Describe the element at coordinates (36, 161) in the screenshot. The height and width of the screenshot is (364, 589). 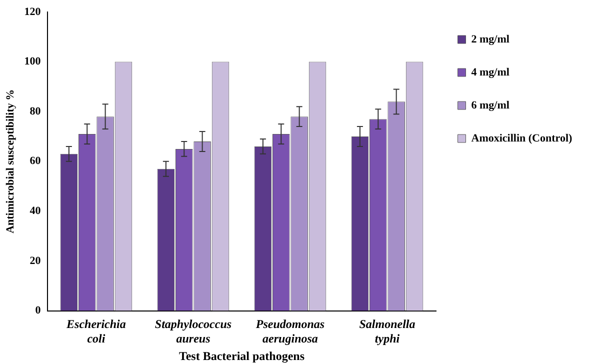
I see `y-tick-label: 60` at that location.